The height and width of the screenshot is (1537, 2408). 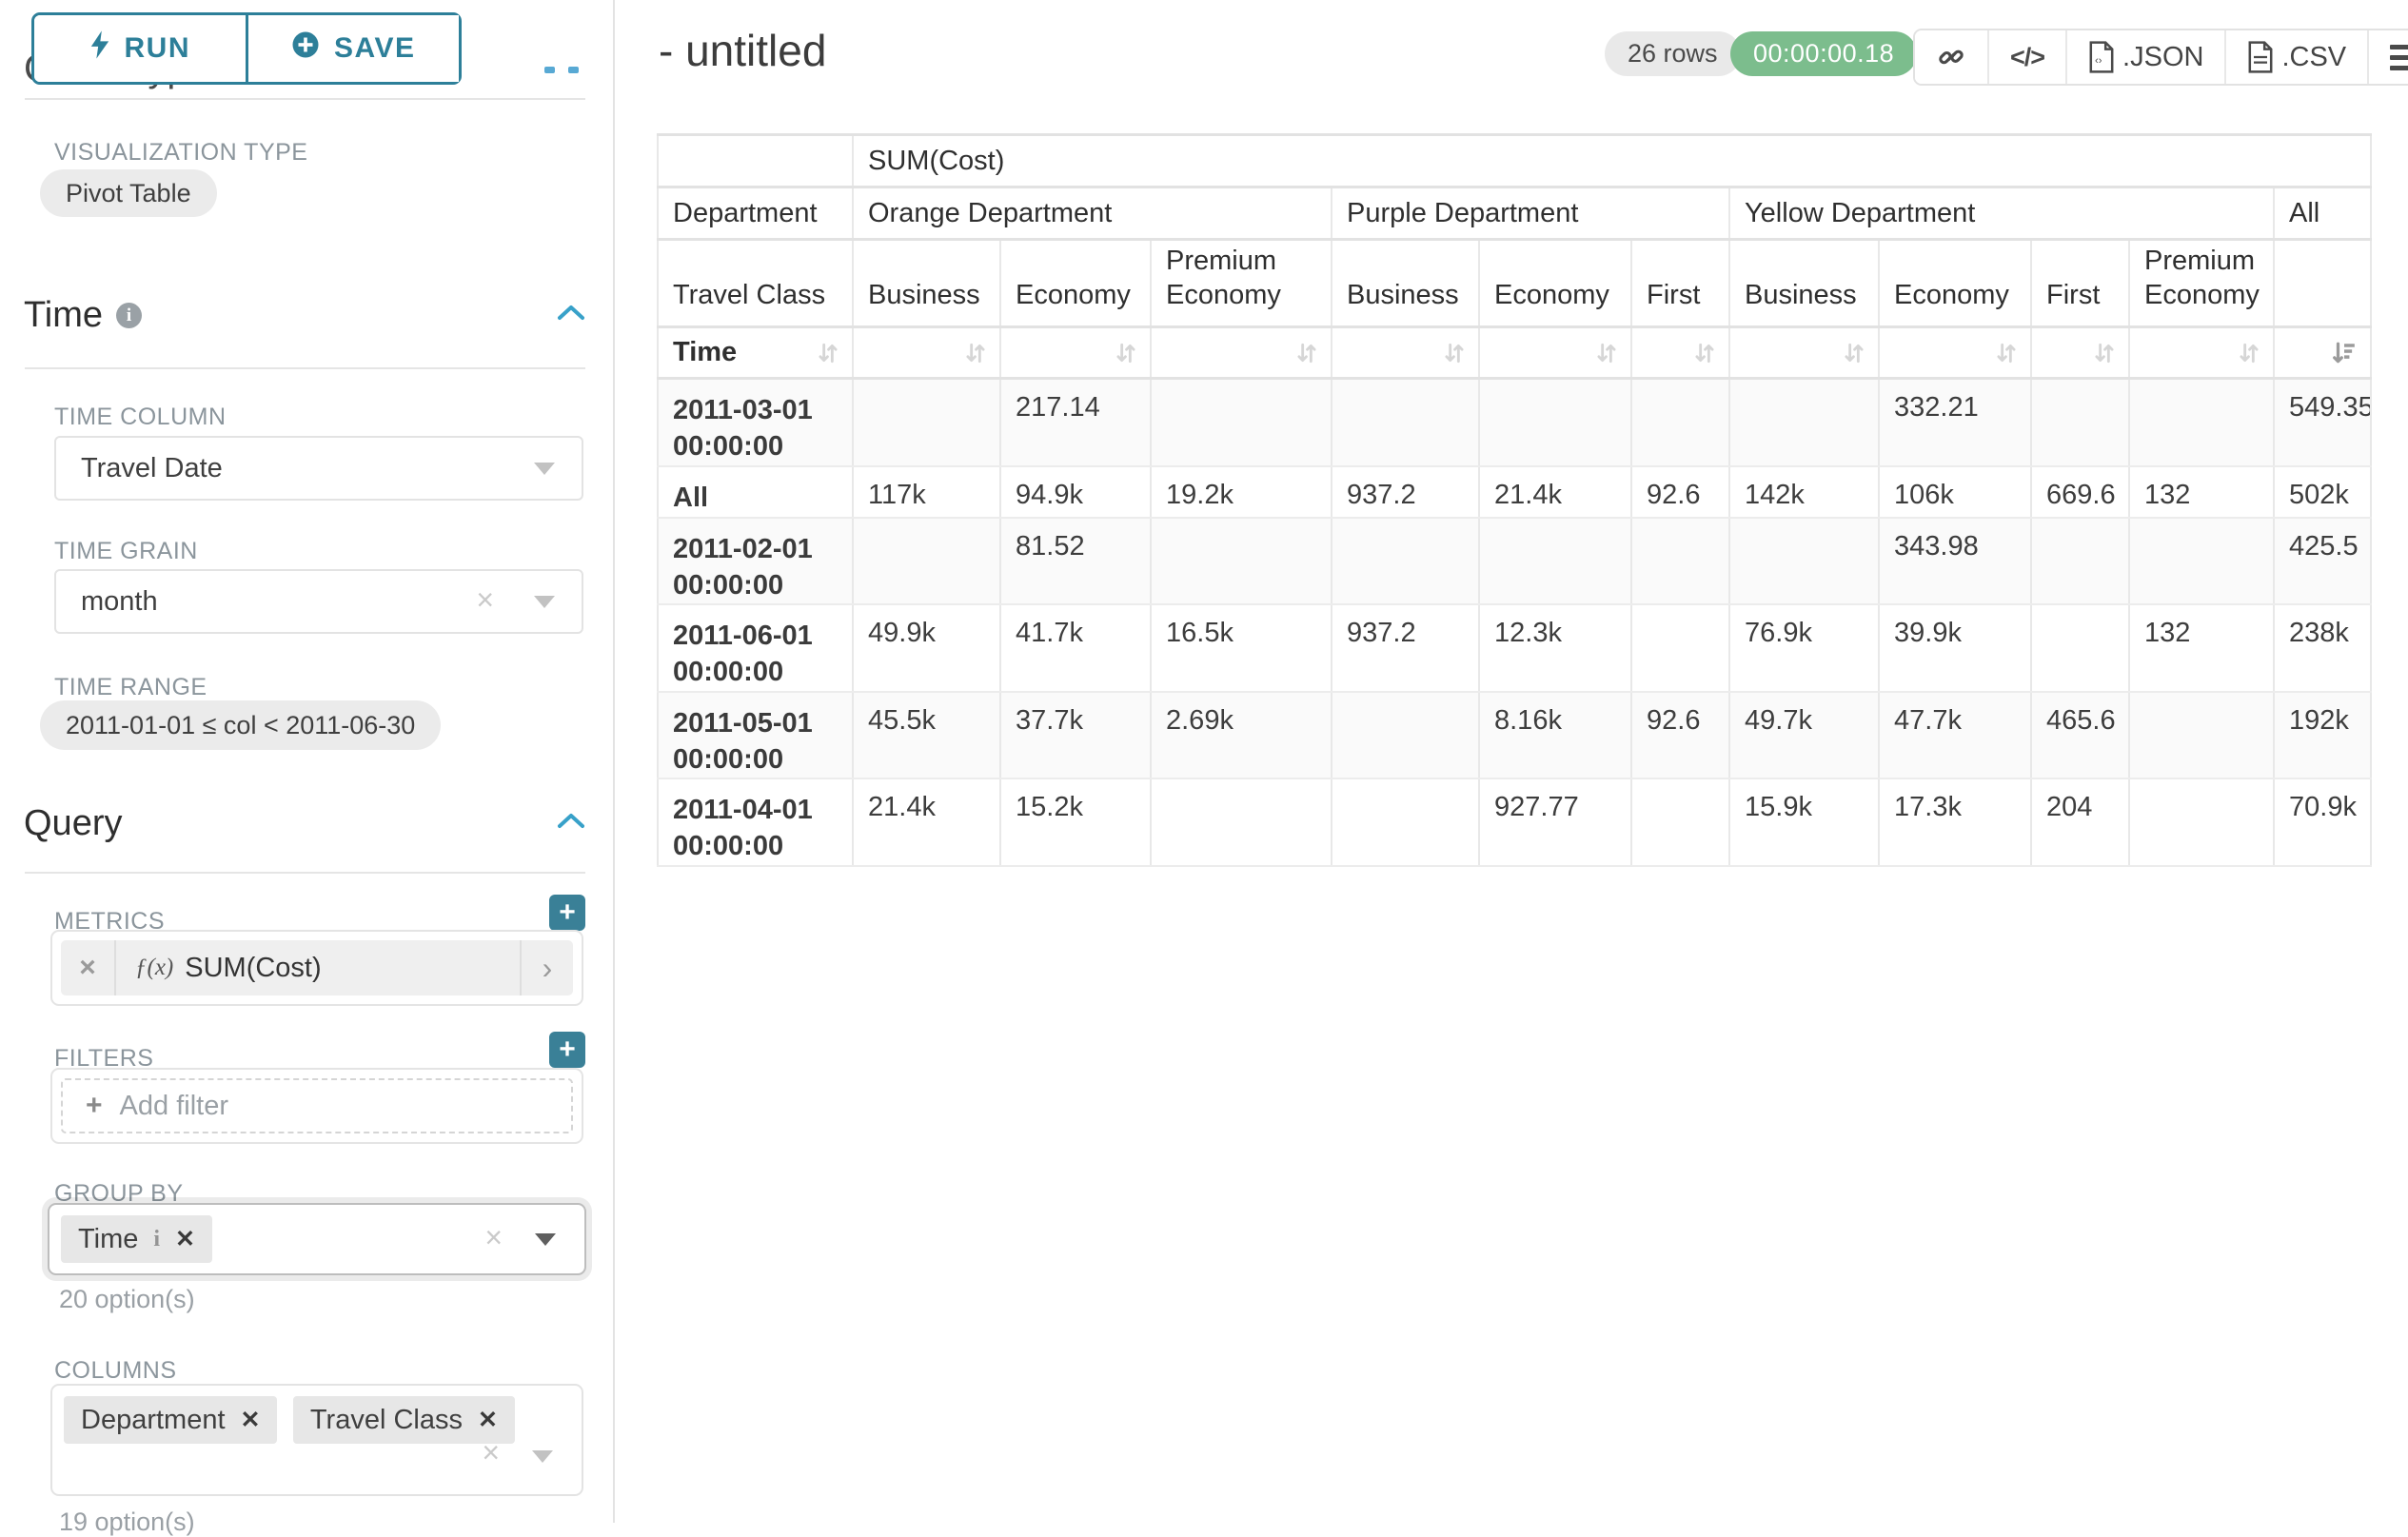 I want to click on add-filter-dropzone: + Add filter, so click(x=317, y=1105).